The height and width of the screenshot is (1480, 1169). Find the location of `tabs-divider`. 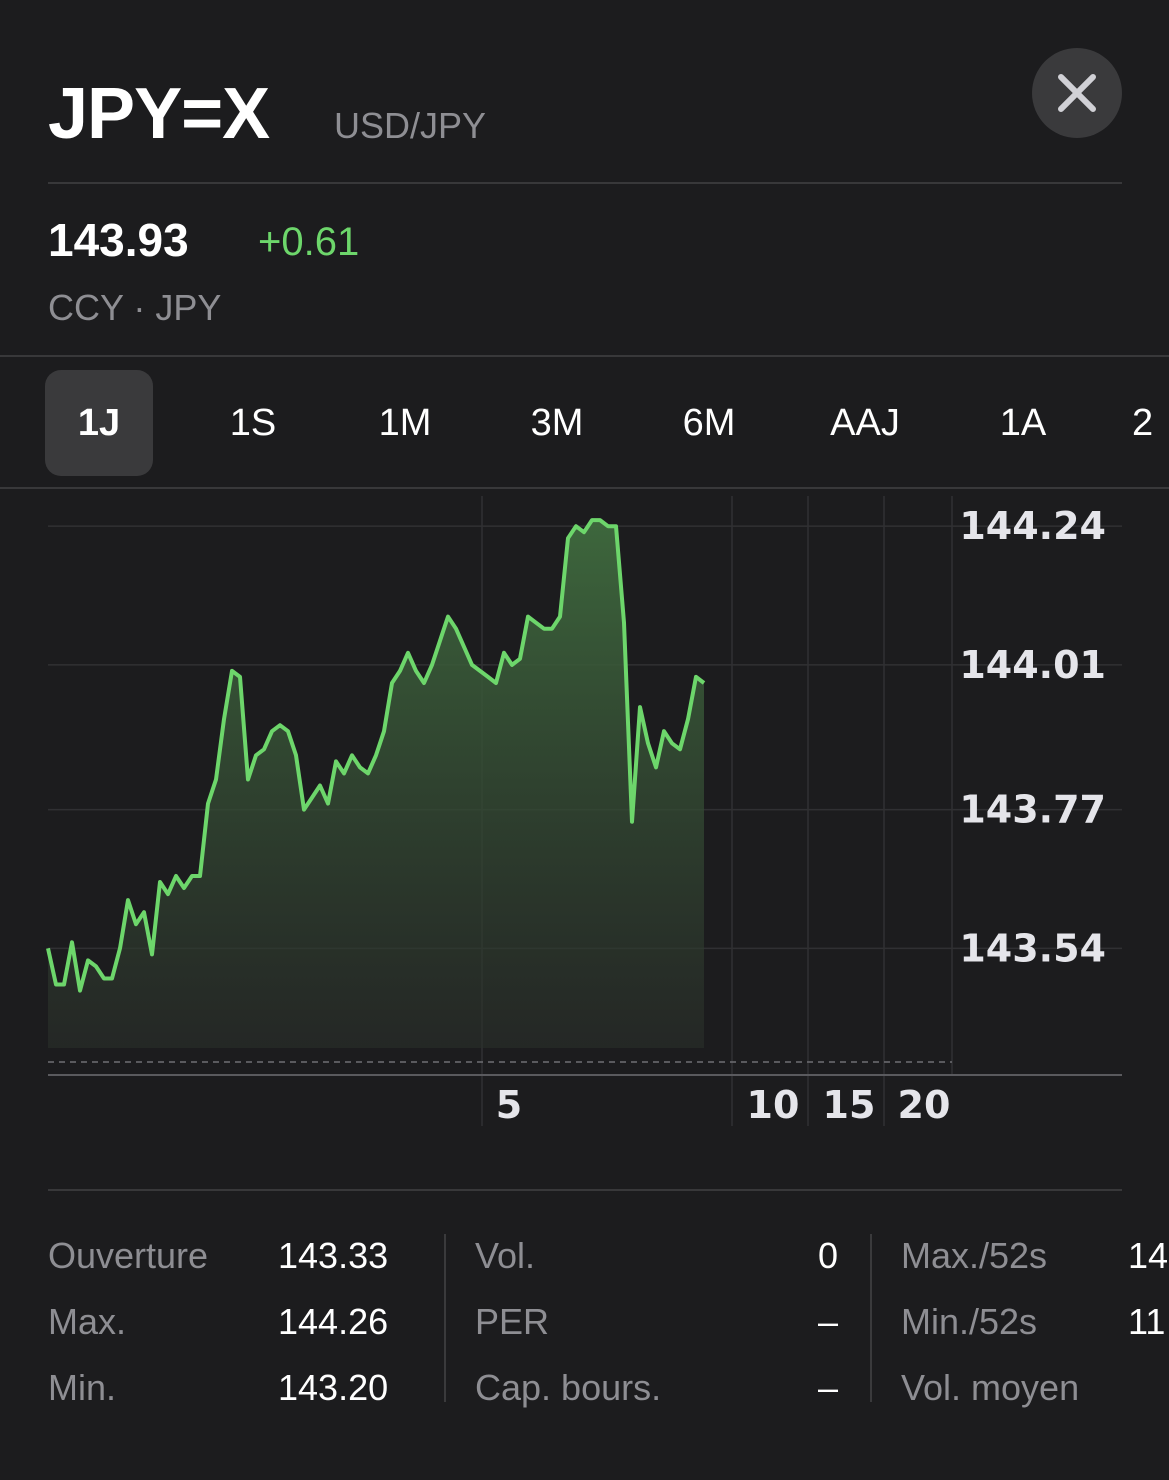

tabs-divider is located at coordinates (584, 488).